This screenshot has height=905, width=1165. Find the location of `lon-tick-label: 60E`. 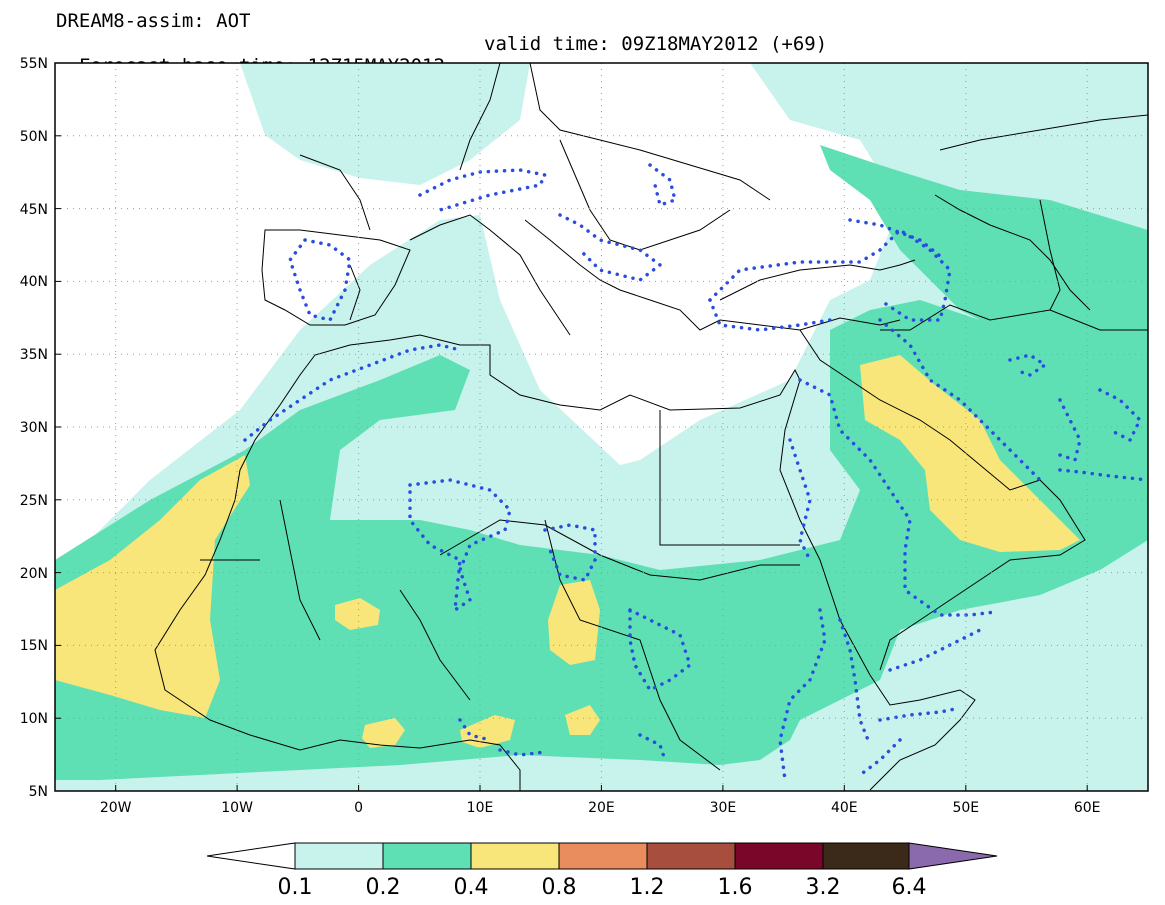

lon-tick-label: 60E is located at coordinates (1087, 808).